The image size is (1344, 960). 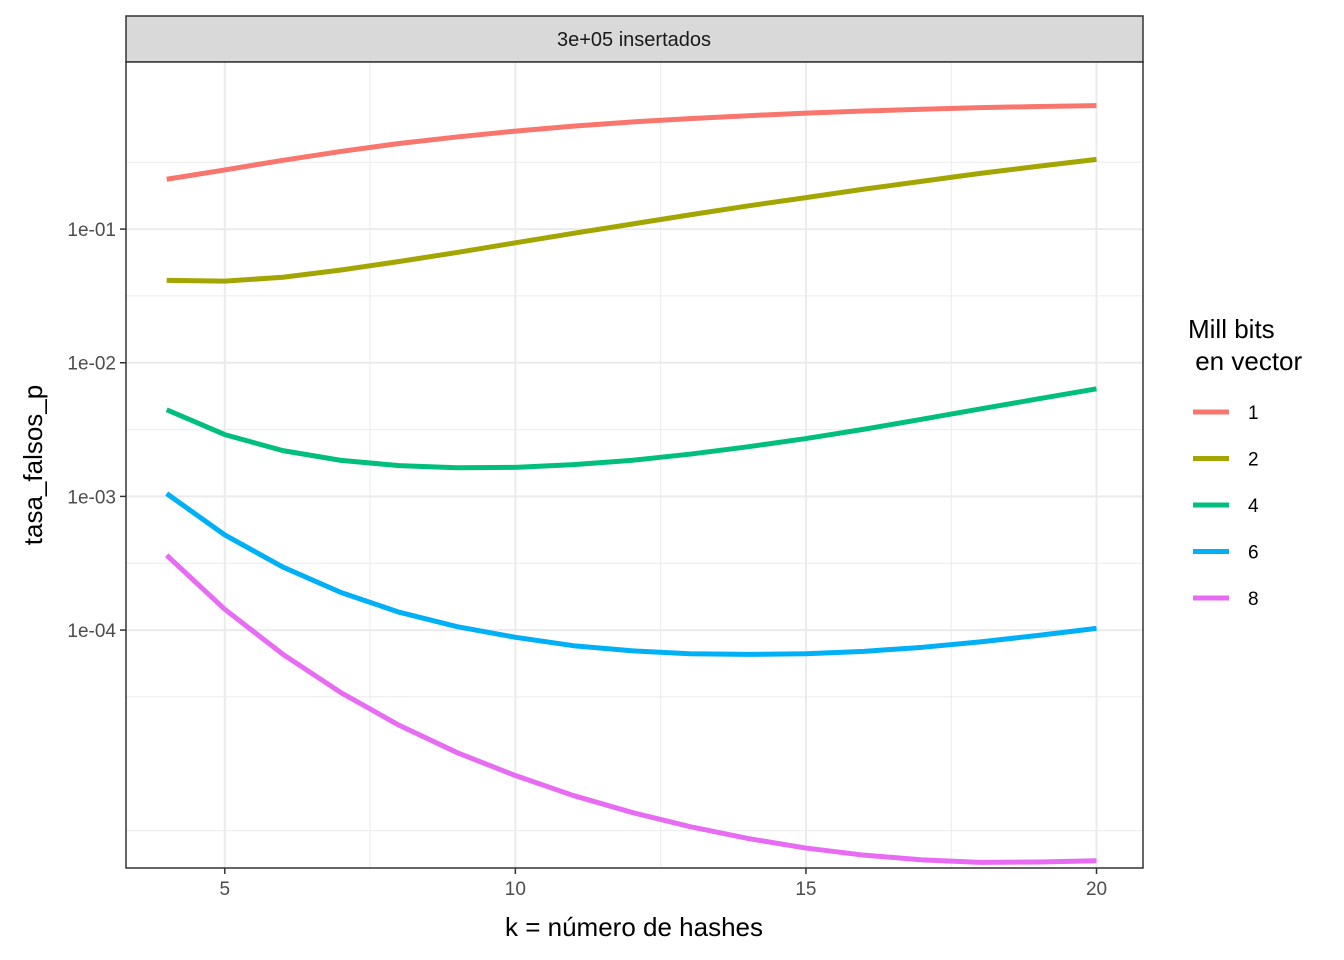 I want to click on facet-strip-label: 3e+05 insertados, so click(x=634, y=40).